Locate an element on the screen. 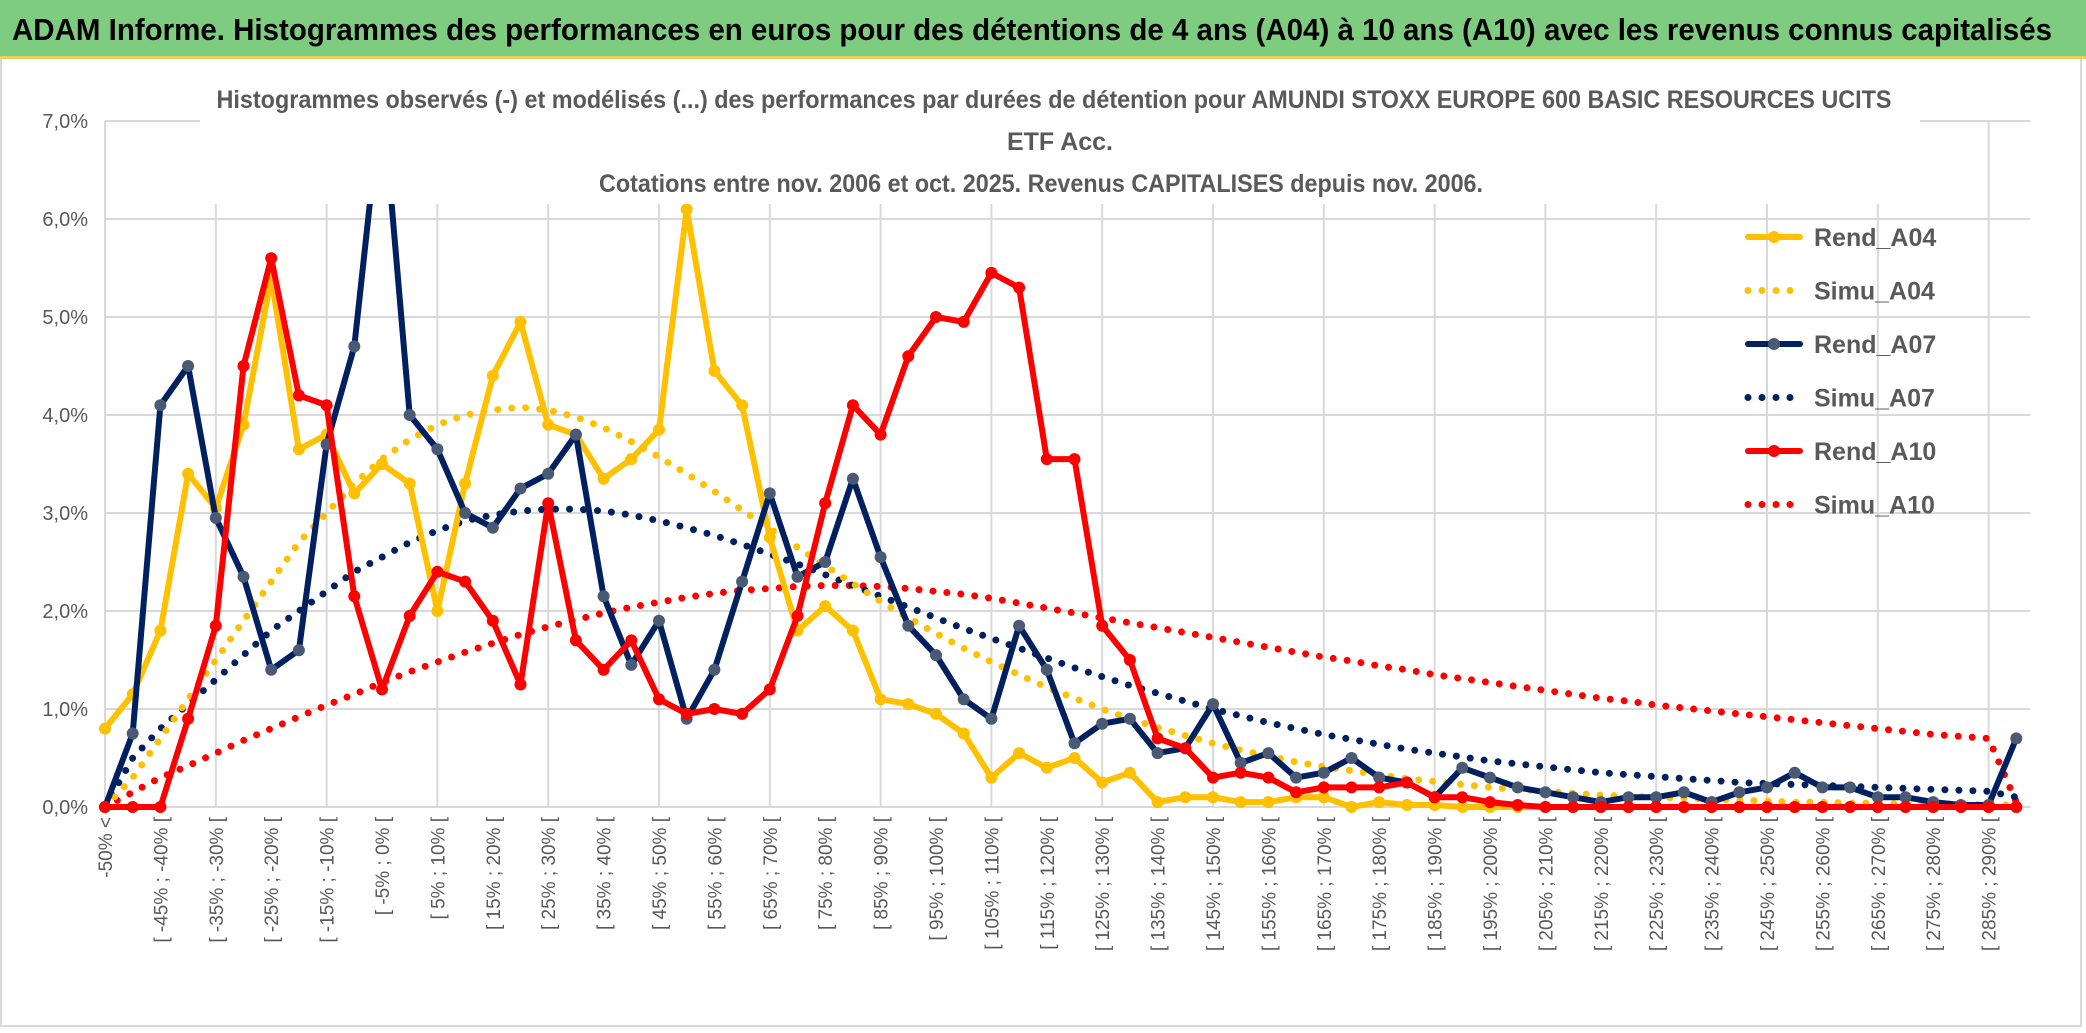 The width and height of the screenshot is (2086, 1033). x-tick-label: [ 75% ; 80% [ is located at coordinates (826, 873).